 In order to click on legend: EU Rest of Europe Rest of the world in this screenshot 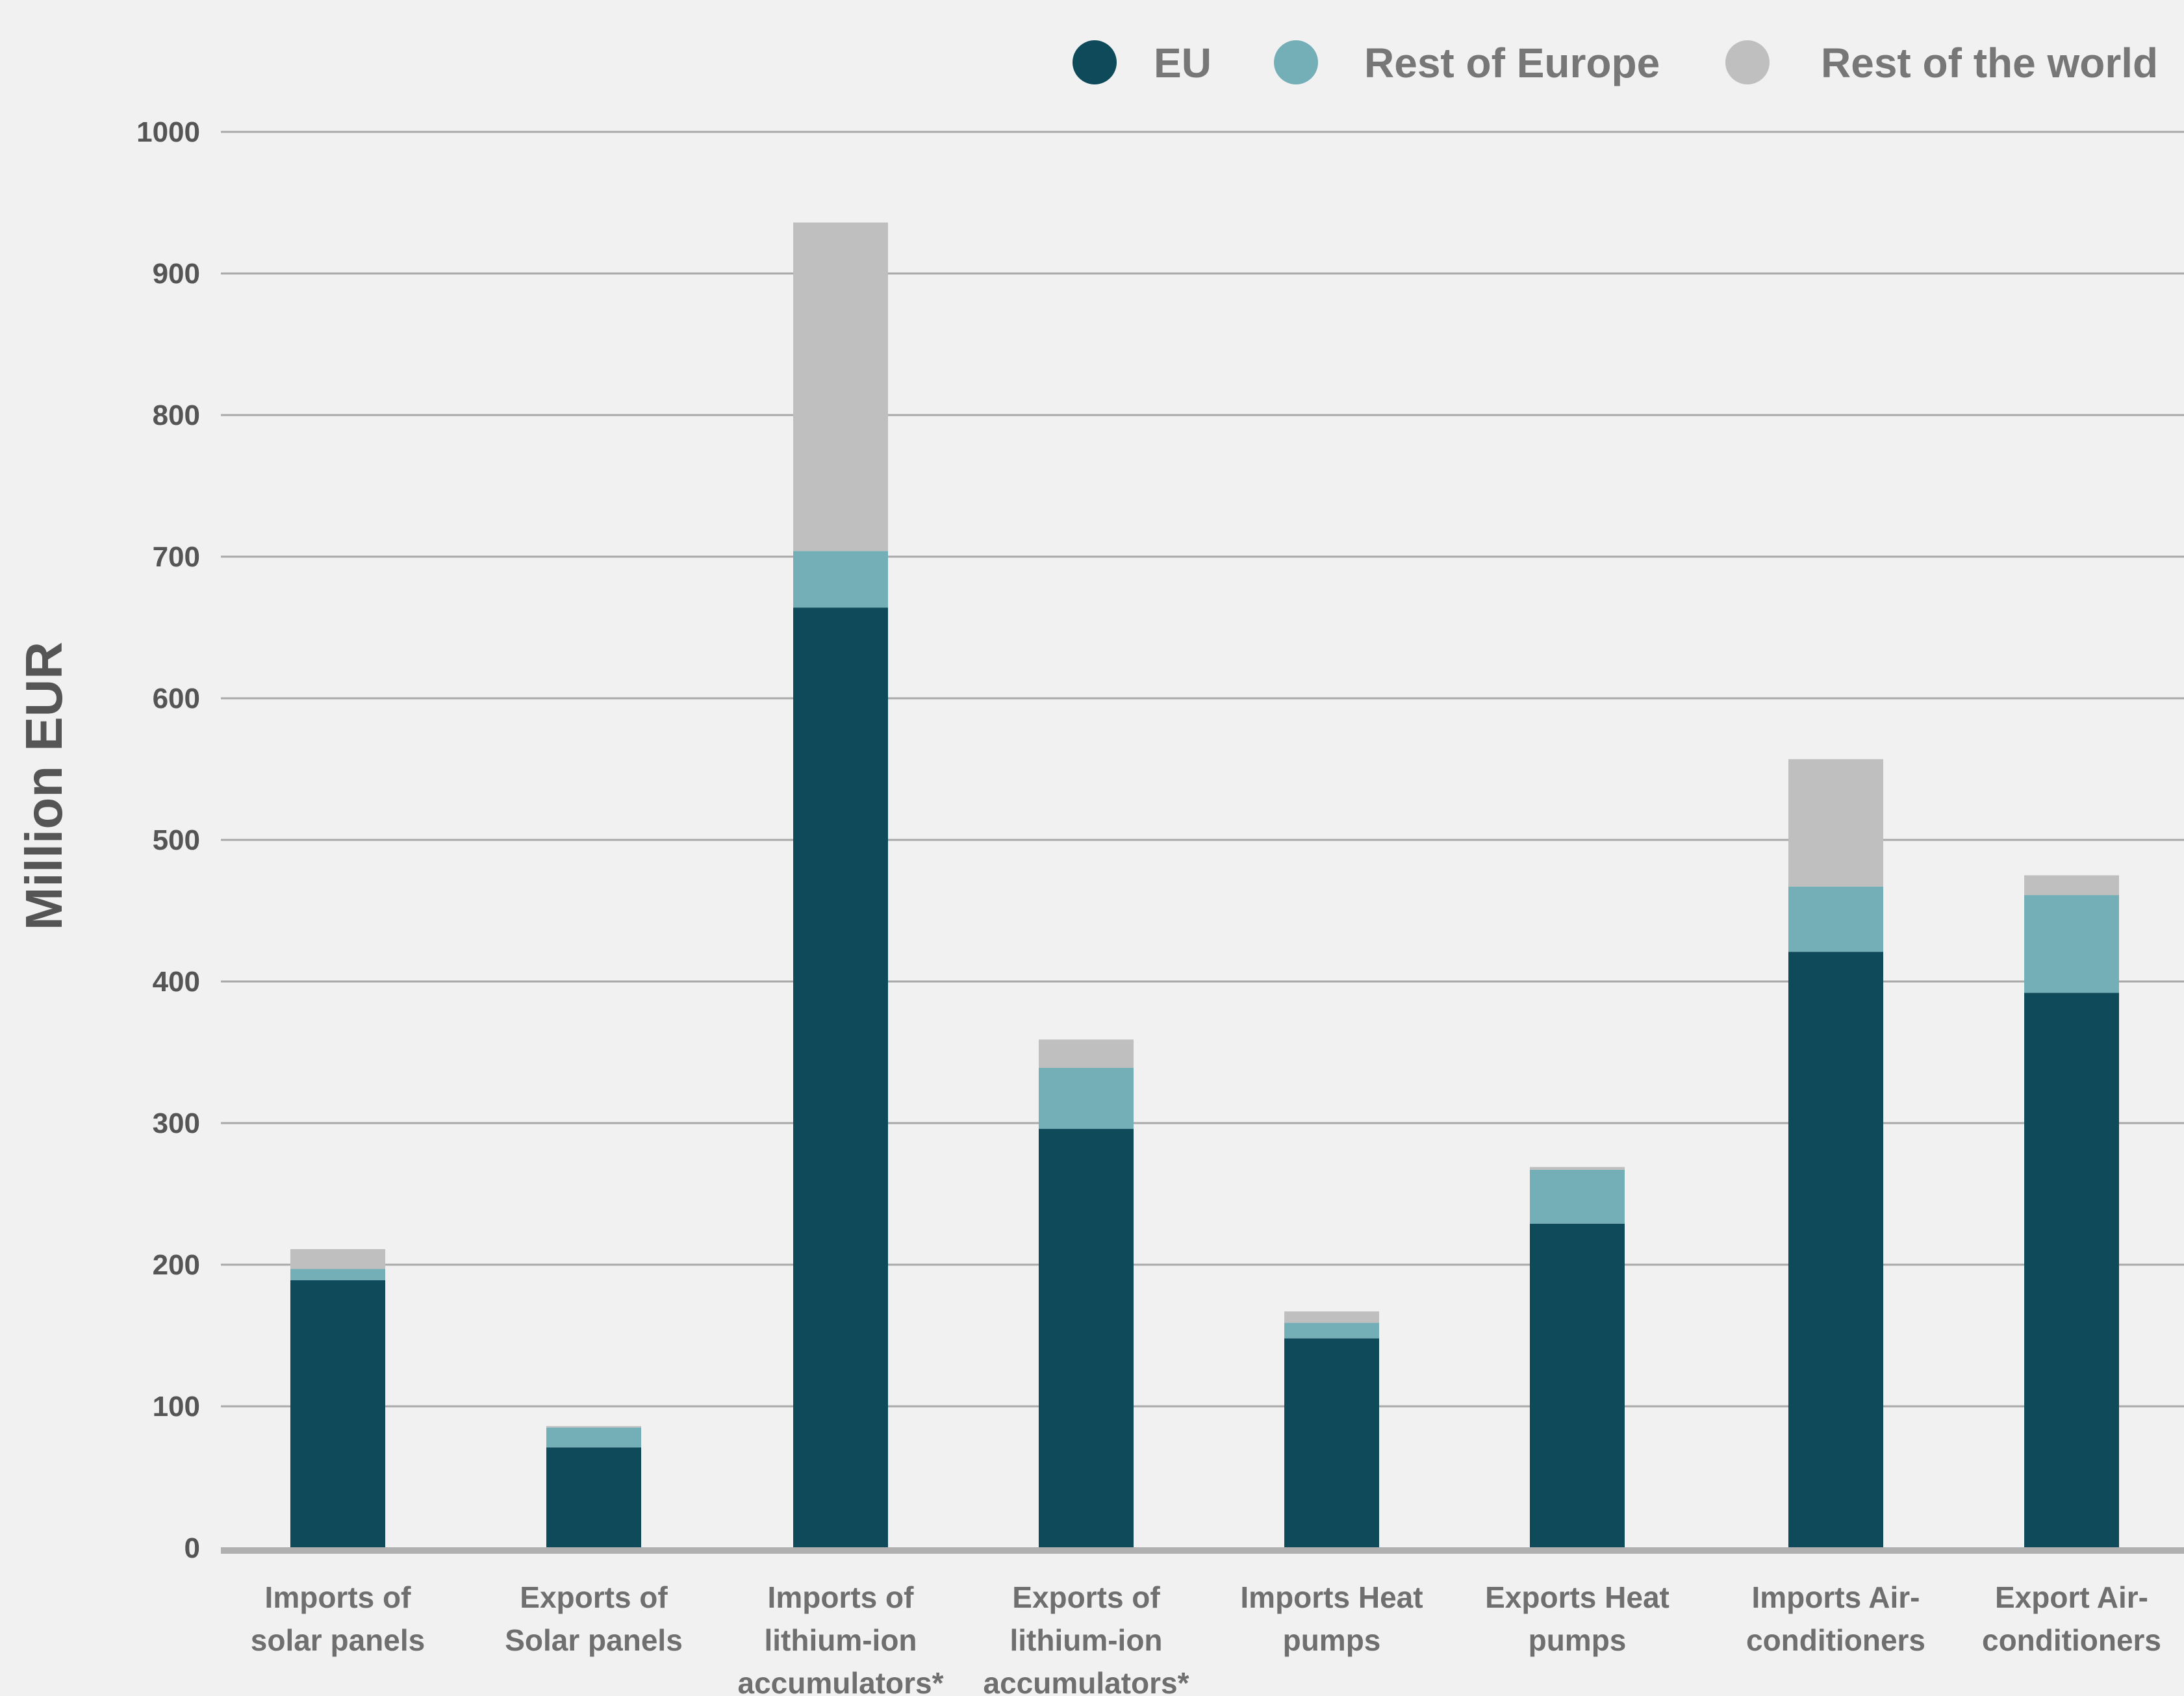, I will do `click(1616, 63)`.